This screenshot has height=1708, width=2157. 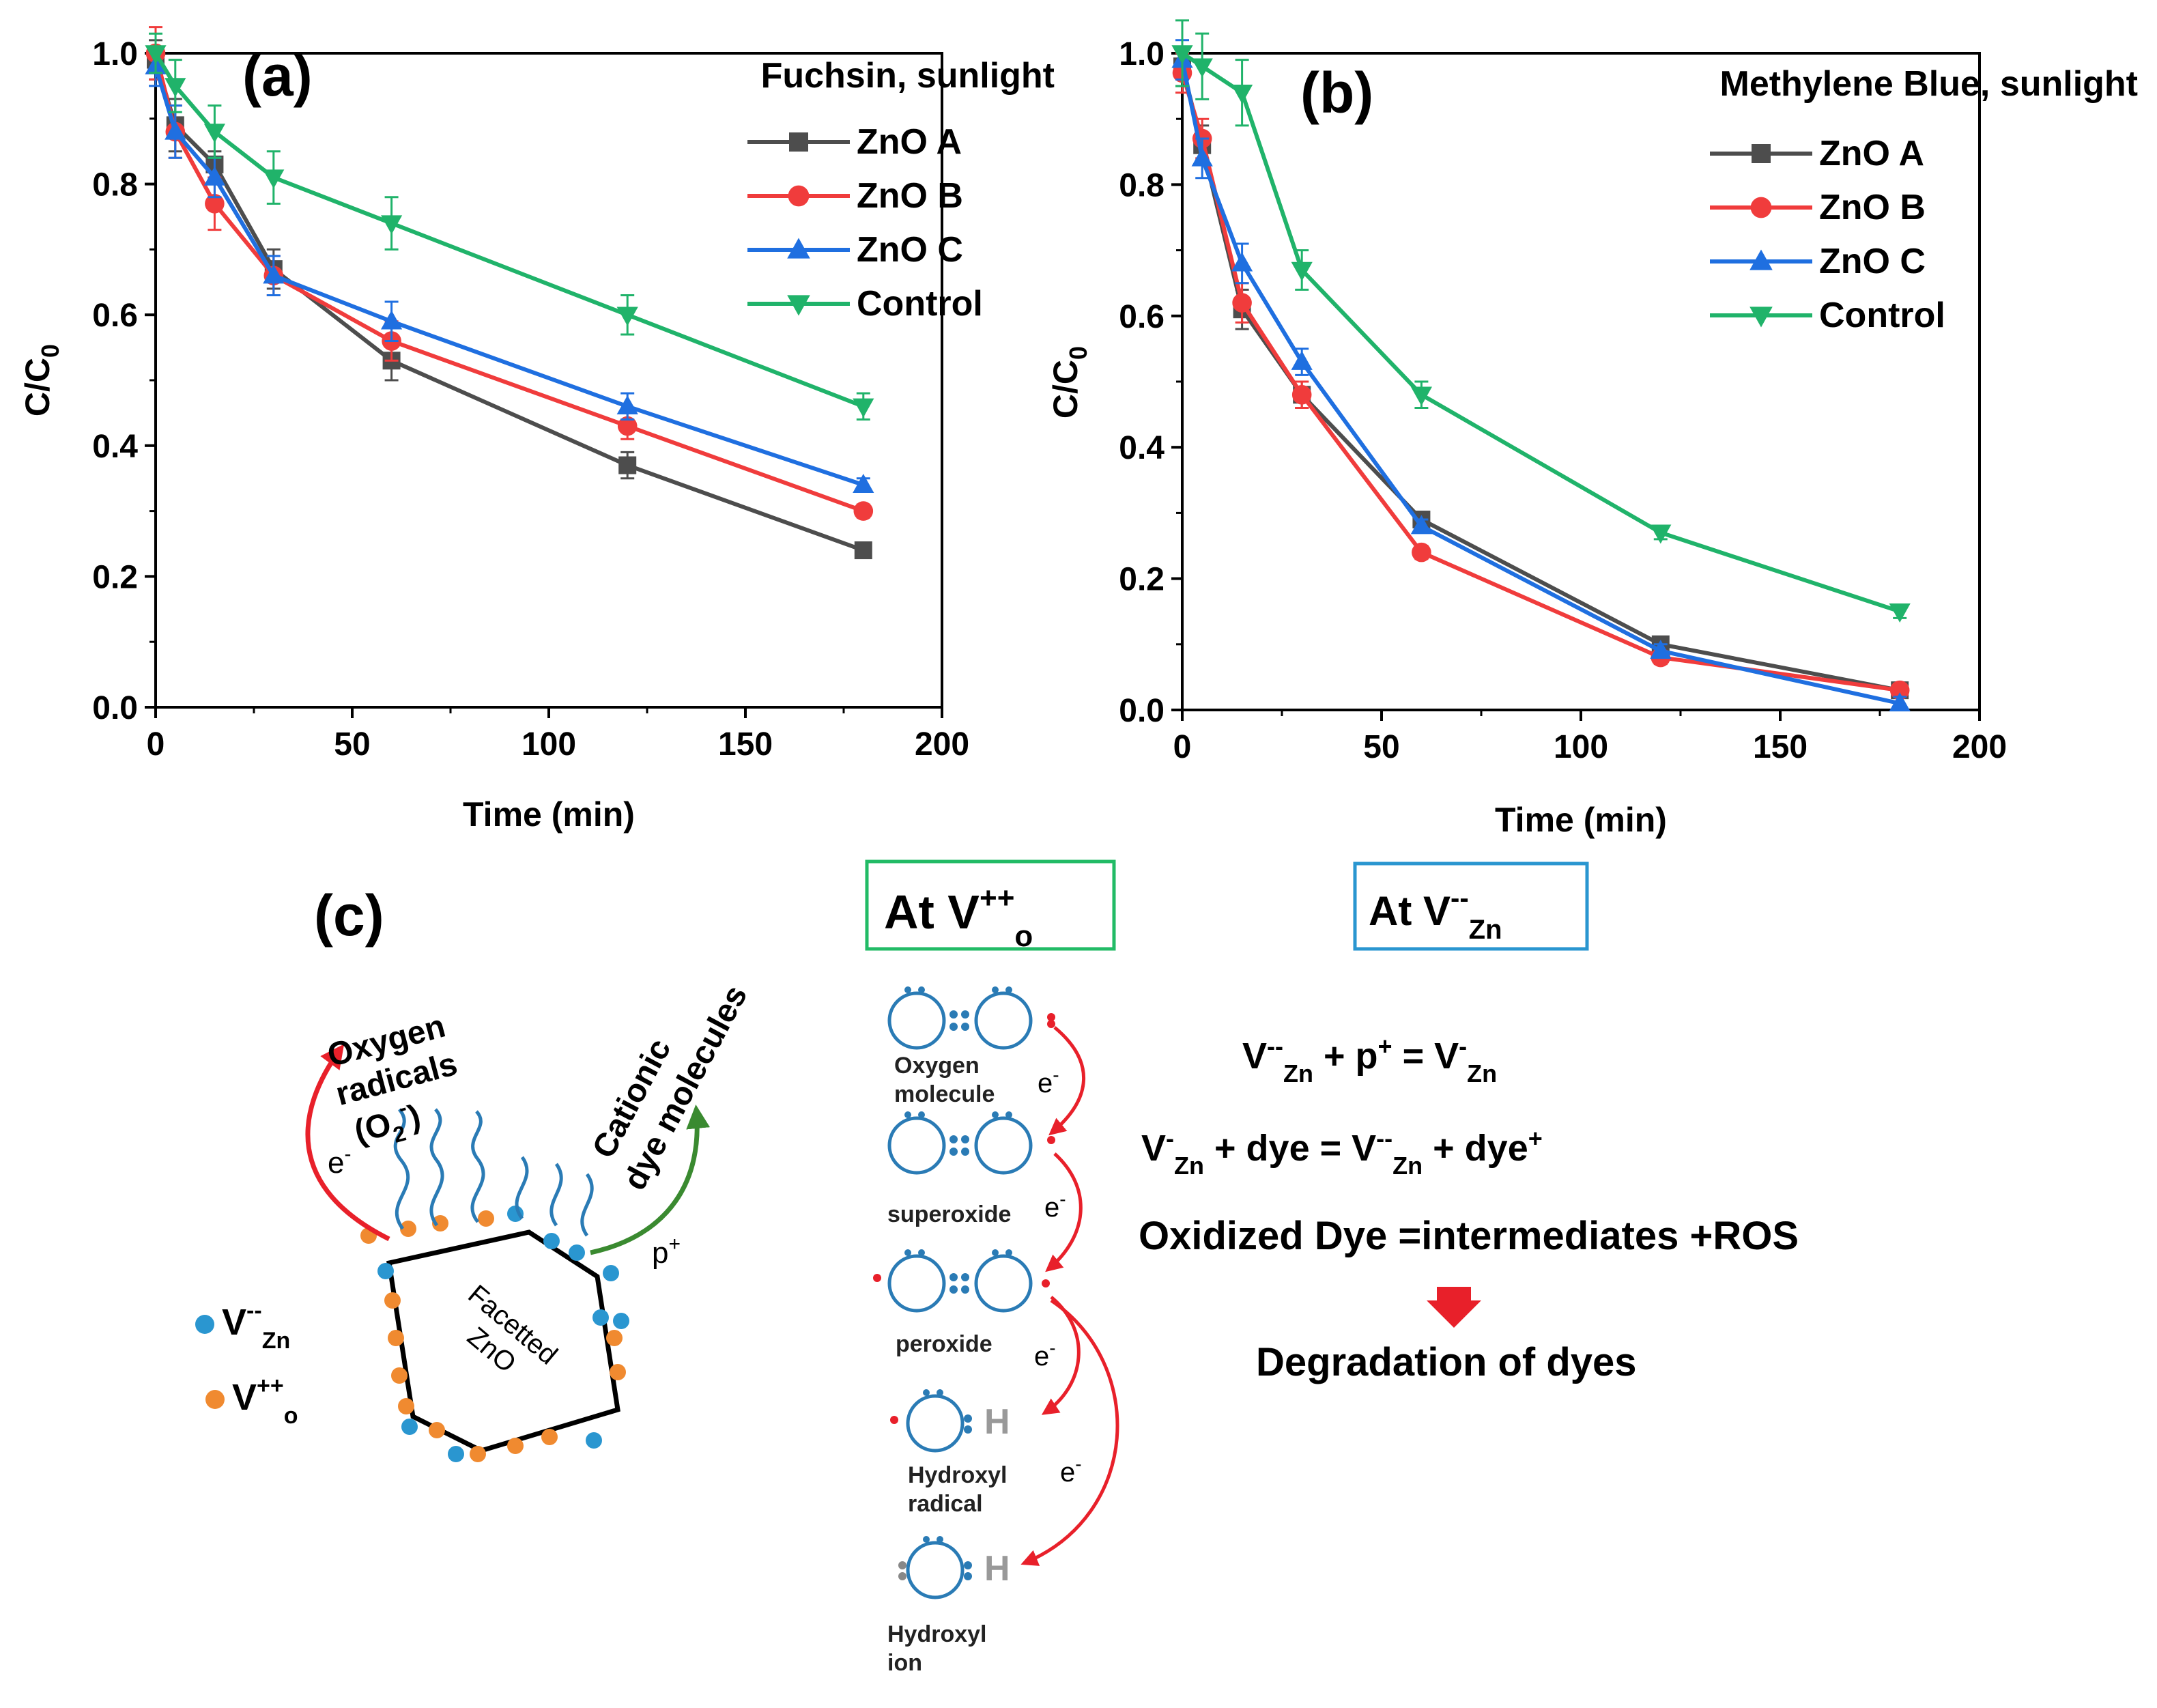 What do you see at coordinates (1435, 914) in the screenshot?
I see `box-zinc-vacancy-label: At V--Zn` at bounding box center [1435, 914].